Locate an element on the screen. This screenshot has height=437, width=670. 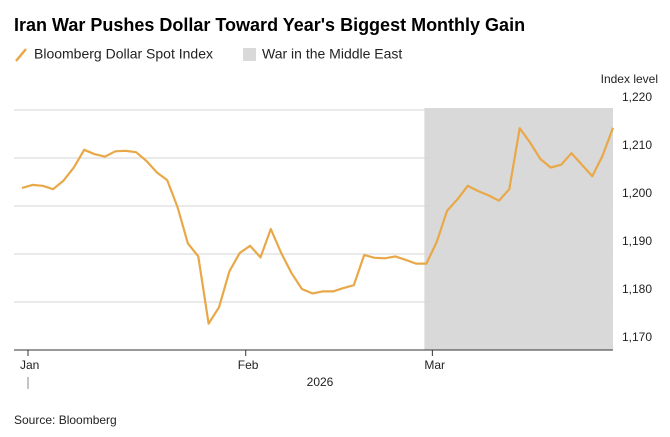
y-tick-label: 1,200 is located at coordinates (637, 193).